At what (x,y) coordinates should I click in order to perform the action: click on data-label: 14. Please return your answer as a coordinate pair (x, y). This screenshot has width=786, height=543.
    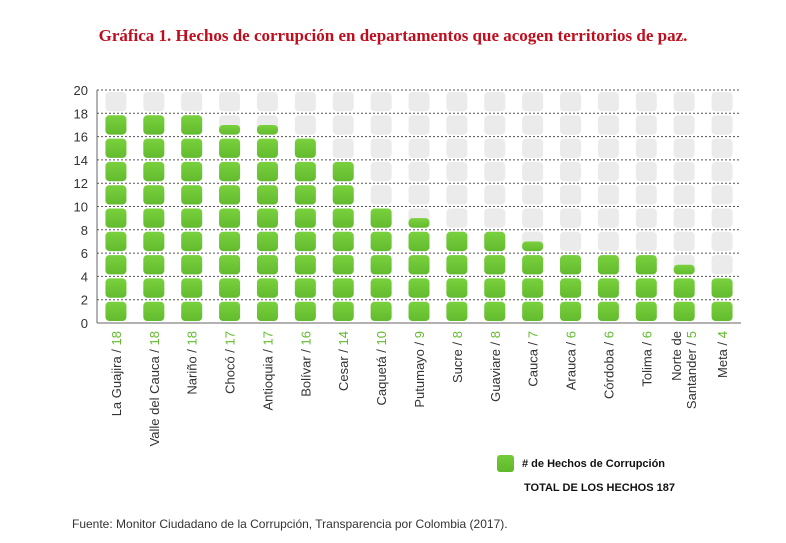
    Looking at the image, I should click on (343, 338).